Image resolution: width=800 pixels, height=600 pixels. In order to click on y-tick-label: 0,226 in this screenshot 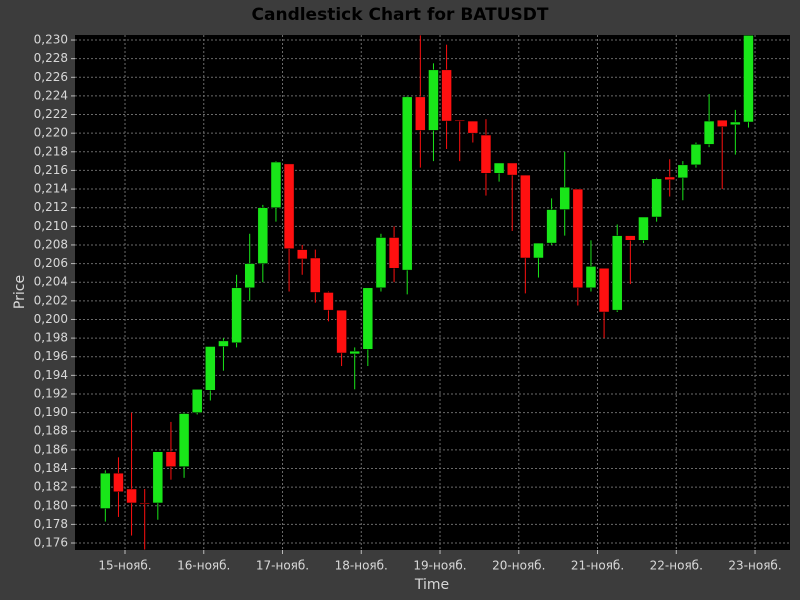, I will do `click(51, 77)`.